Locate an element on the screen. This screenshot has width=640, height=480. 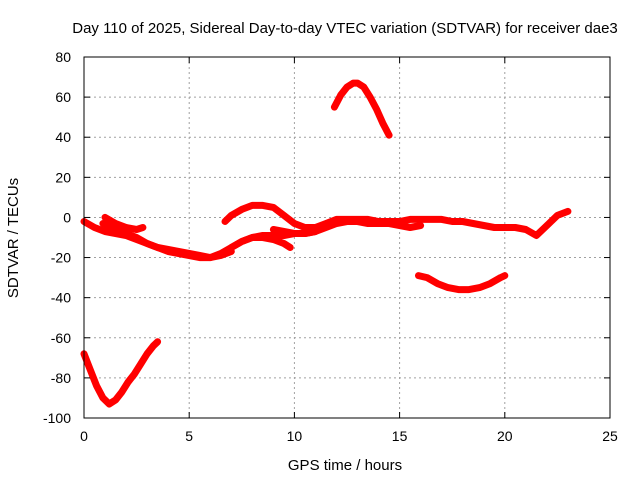
series-jitter-track-e is located at coordinates (396, 218).